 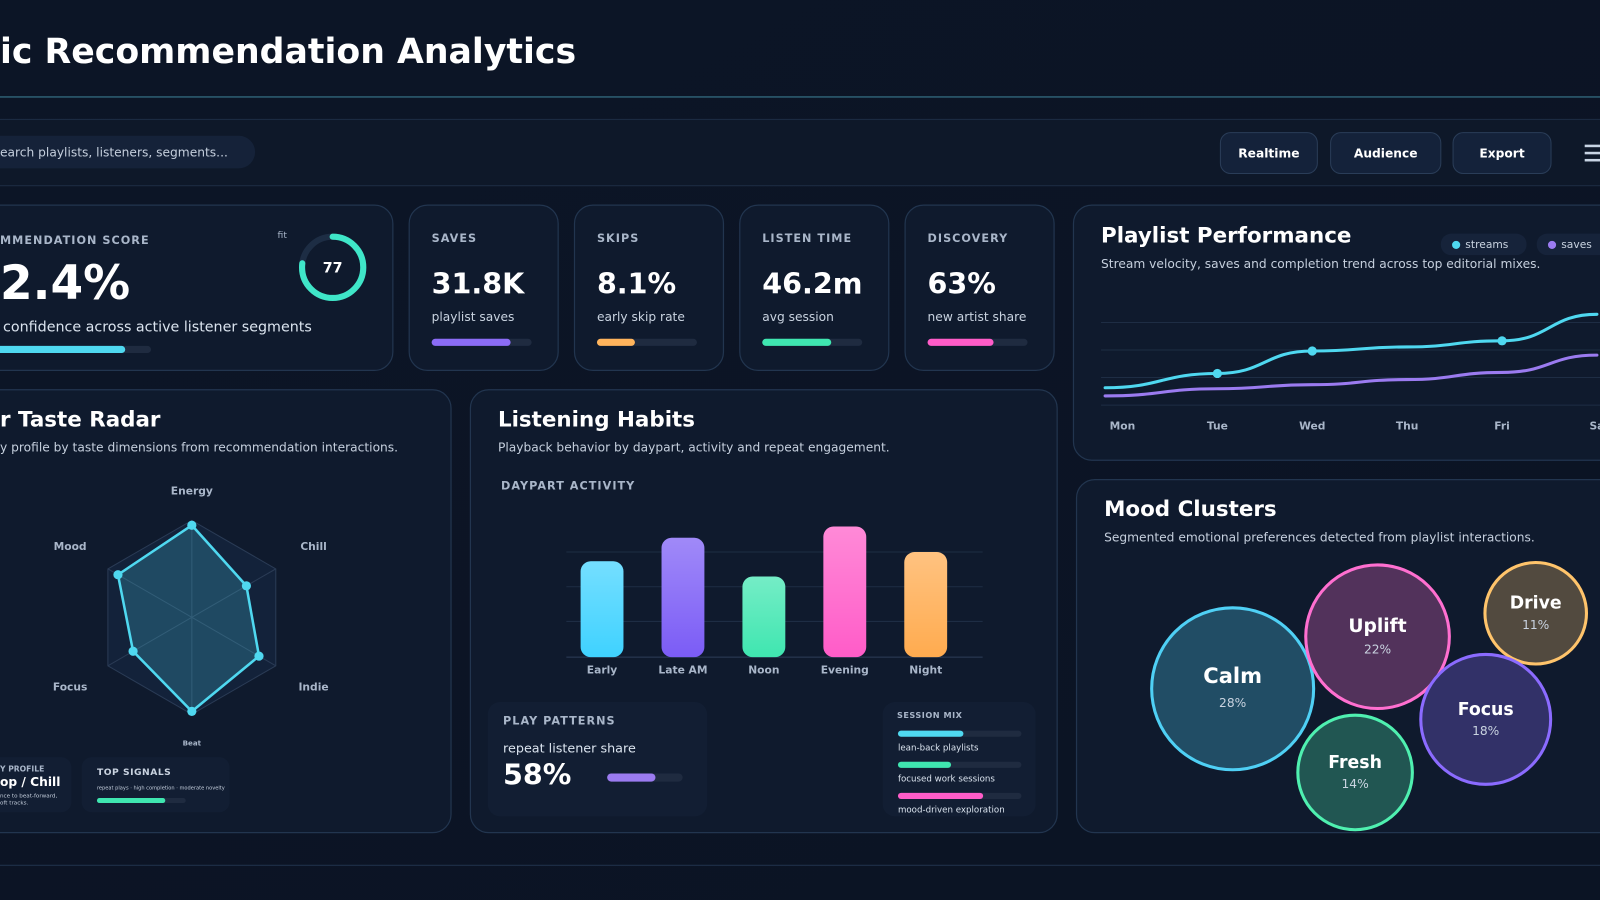 I want to click on kpi-label: SAVES, so click(x=455, y=238).